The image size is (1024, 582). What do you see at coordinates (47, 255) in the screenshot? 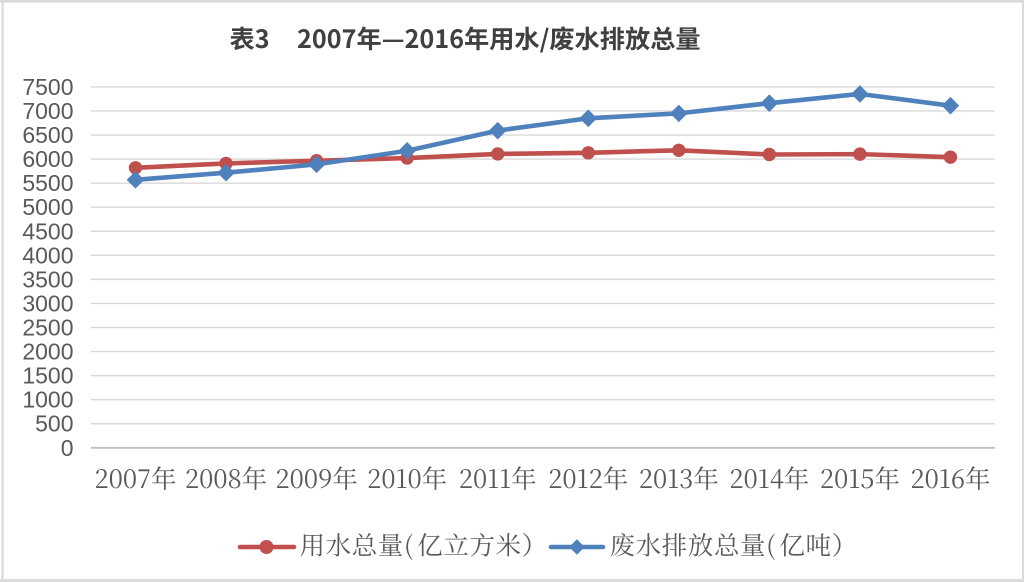
I see `svg-text: 4000` at bounding box center [47, 255].